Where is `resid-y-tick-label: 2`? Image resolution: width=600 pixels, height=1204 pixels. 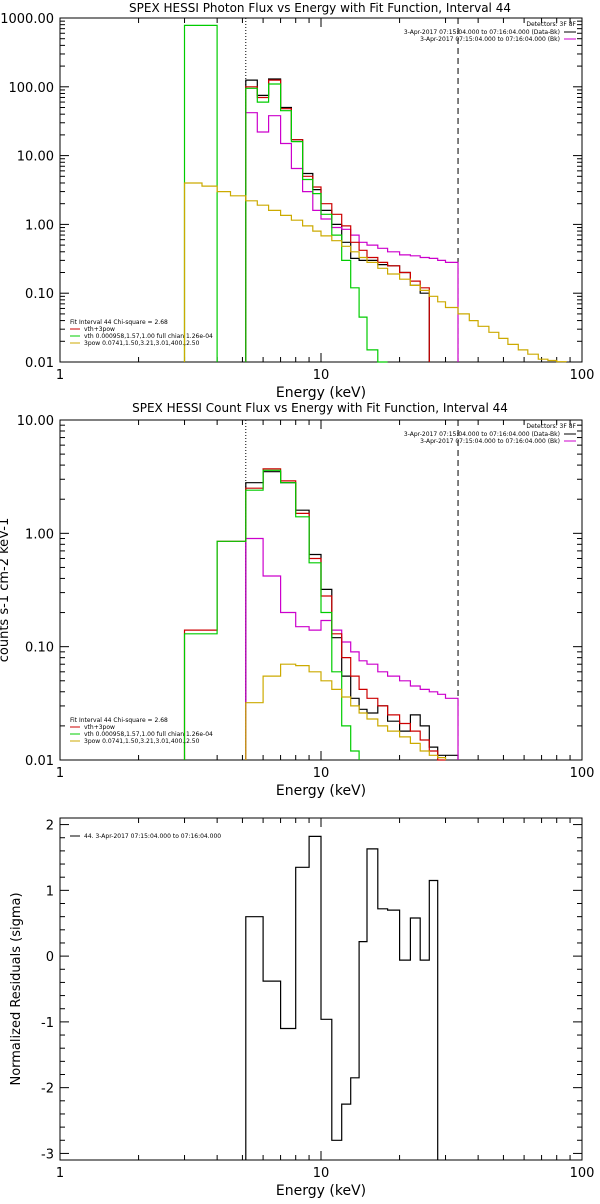
resid-y-tick-label: 2 is located at coordinates (50, 826).